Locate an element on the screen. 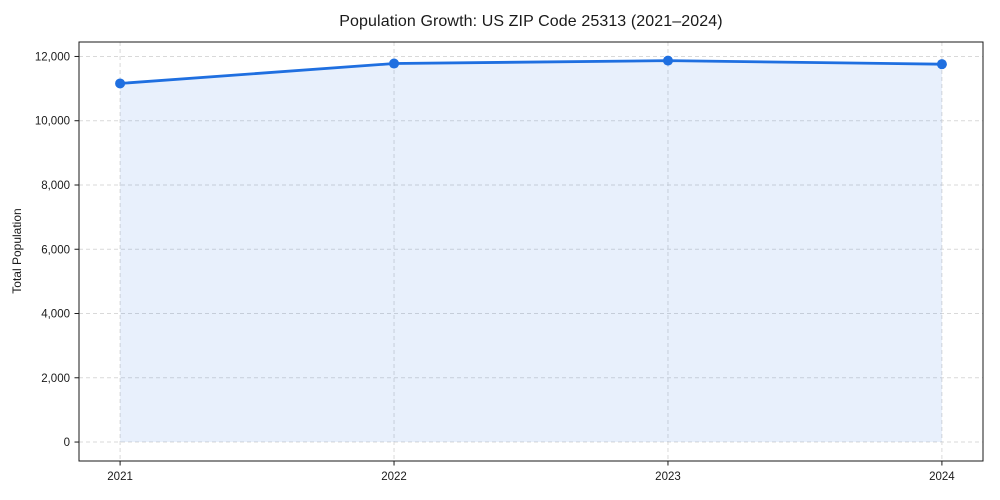 This screenshot has width=1000, height=500. x-tick-label: 2021 is located at coordinates (120, 477).